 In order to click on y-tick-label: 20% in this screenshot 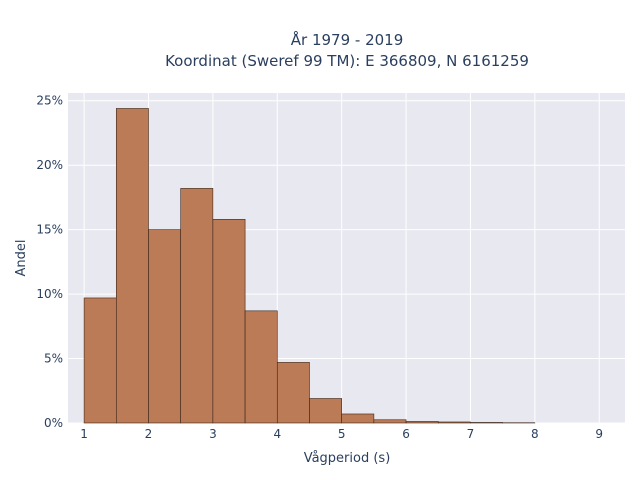, I will do `click(49, 165)`.